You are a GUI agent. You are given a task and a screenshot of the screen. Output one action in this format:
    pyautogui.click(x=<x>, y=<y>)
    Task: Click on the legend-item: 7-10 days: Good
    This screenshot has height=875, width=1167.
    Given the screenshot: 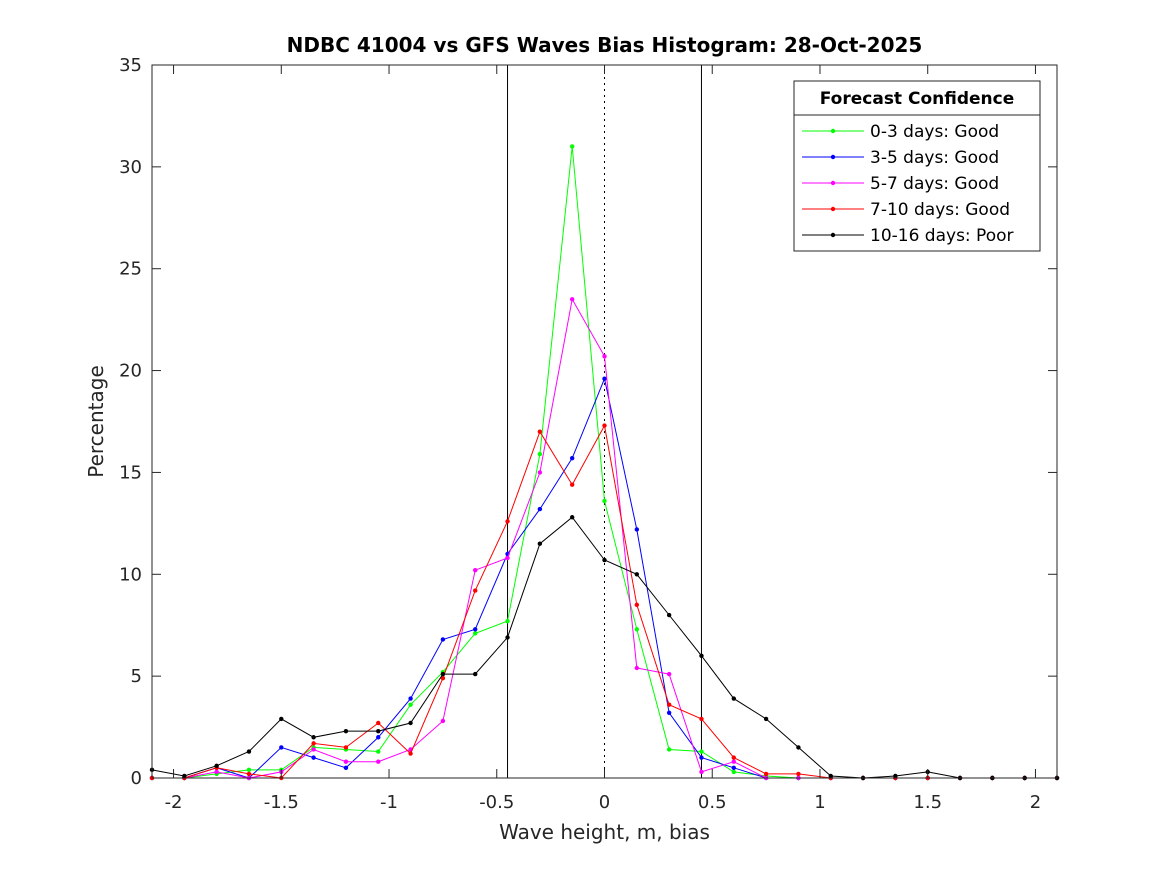 What is the action you would take?
    pyautogui.click(x=906, y=210)
    